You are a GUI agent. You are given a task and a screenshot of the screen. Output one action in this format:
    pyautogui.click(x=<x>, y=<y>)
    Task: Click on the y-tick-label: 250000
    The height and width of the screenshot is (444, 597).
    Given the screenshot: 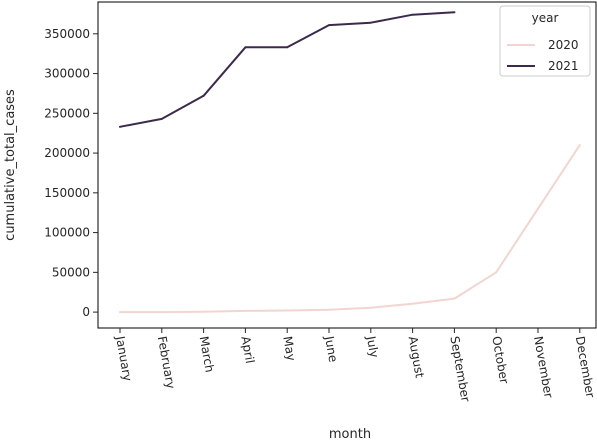 What is the action you would take?
    pyautogui.click(x=67, y=113)
    